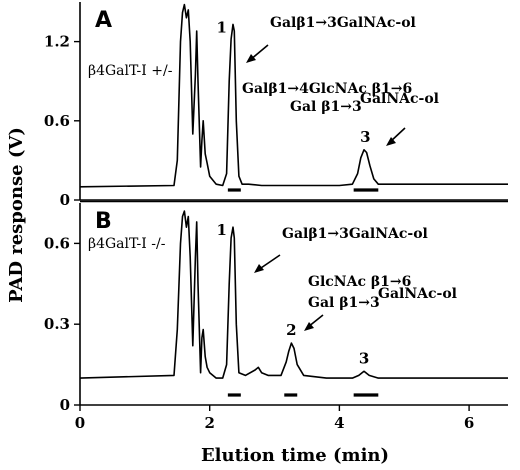 The width and height of the screenshot is (520, 470). Describe the element at coordinates (343, 23) in the screenshot. I see `panel-a-annotation-peak1: Galβ1→3GalNAc-ol` at that location.